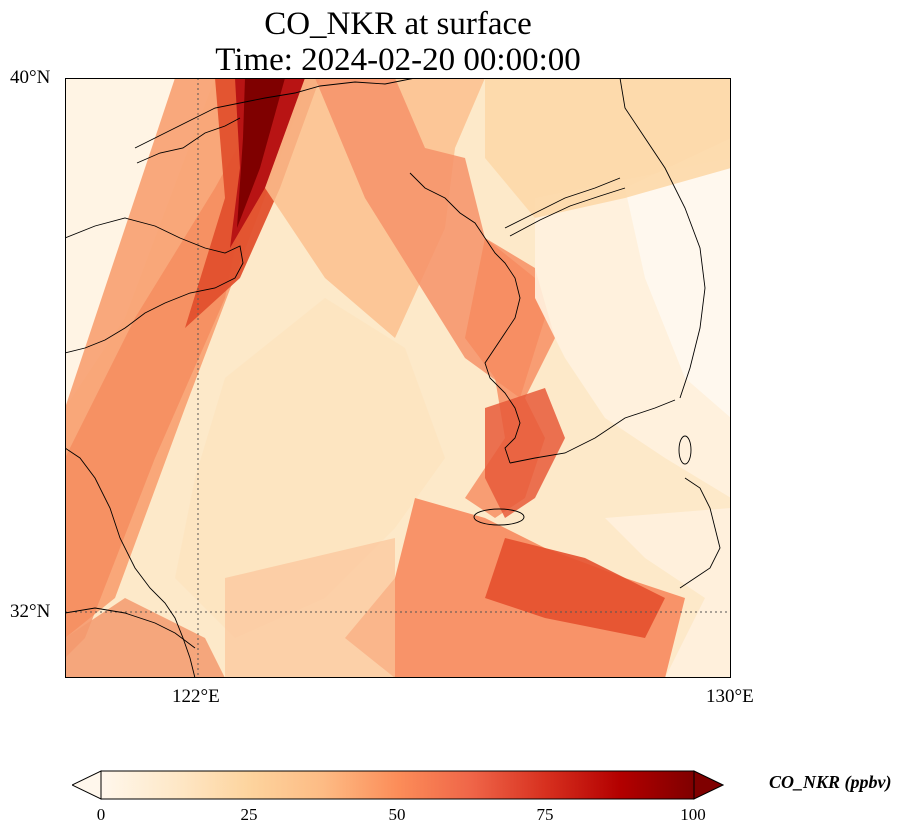  What do you see at coordinates (30, 77) in the screenshot?
I see `lat-tick-40n: 40°N` at bounding box center [30, 77].